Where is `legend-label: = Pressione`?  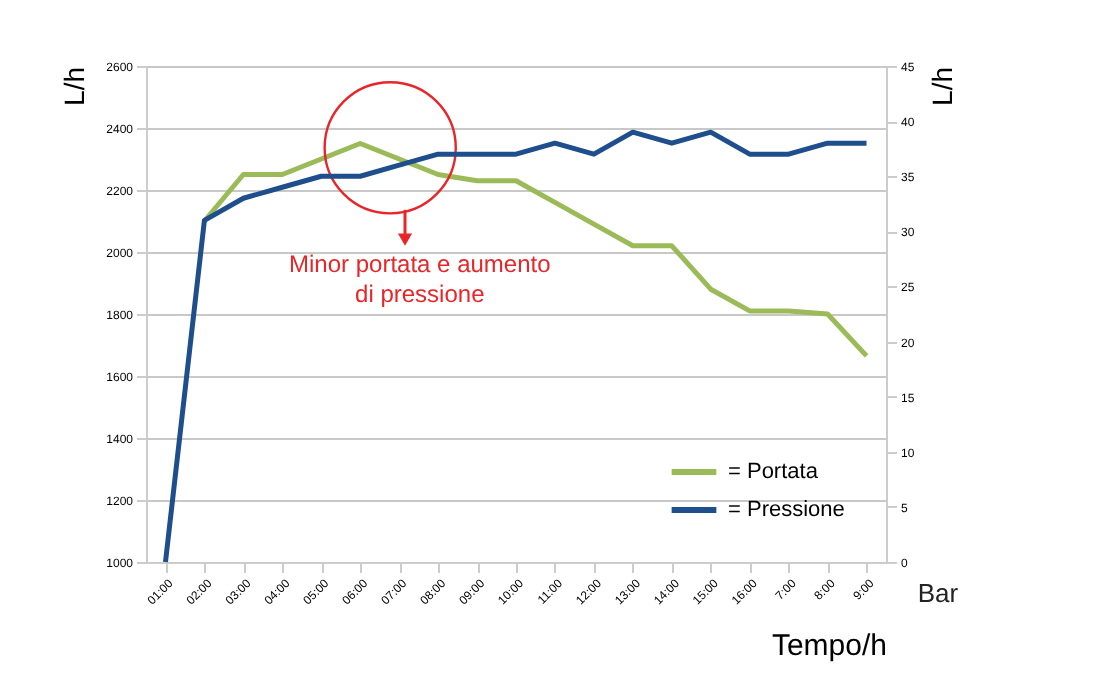 legend-label: = Pressione is located at coordinates (786, 510).